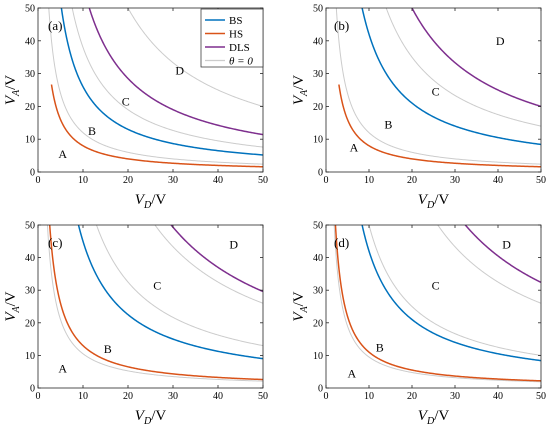 Image resolution: width=550 pixels, height=429 pixels. I want to click on panel-tag: (b), so click(341, 25).